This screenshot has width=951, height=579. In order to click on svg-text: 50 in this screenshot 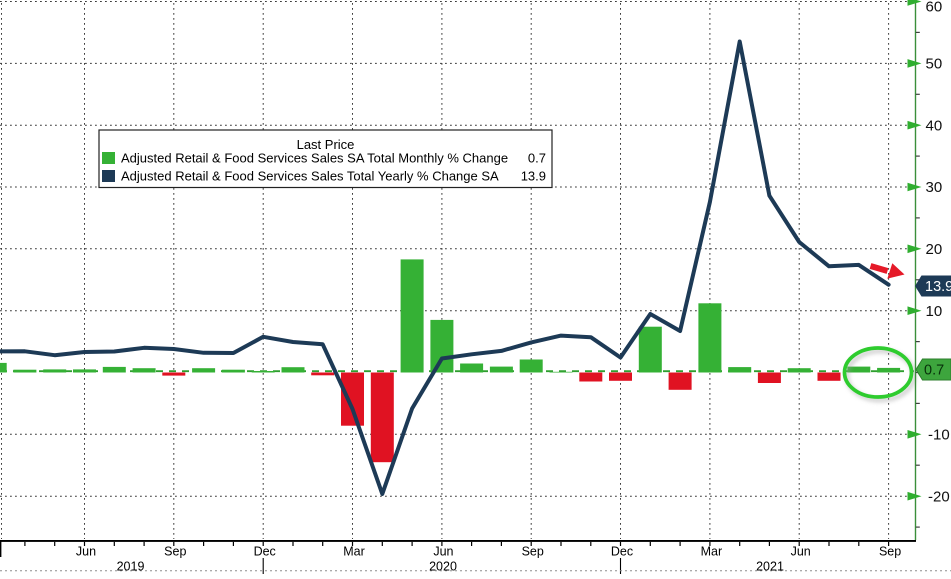, I will do `click(934, 64)`.